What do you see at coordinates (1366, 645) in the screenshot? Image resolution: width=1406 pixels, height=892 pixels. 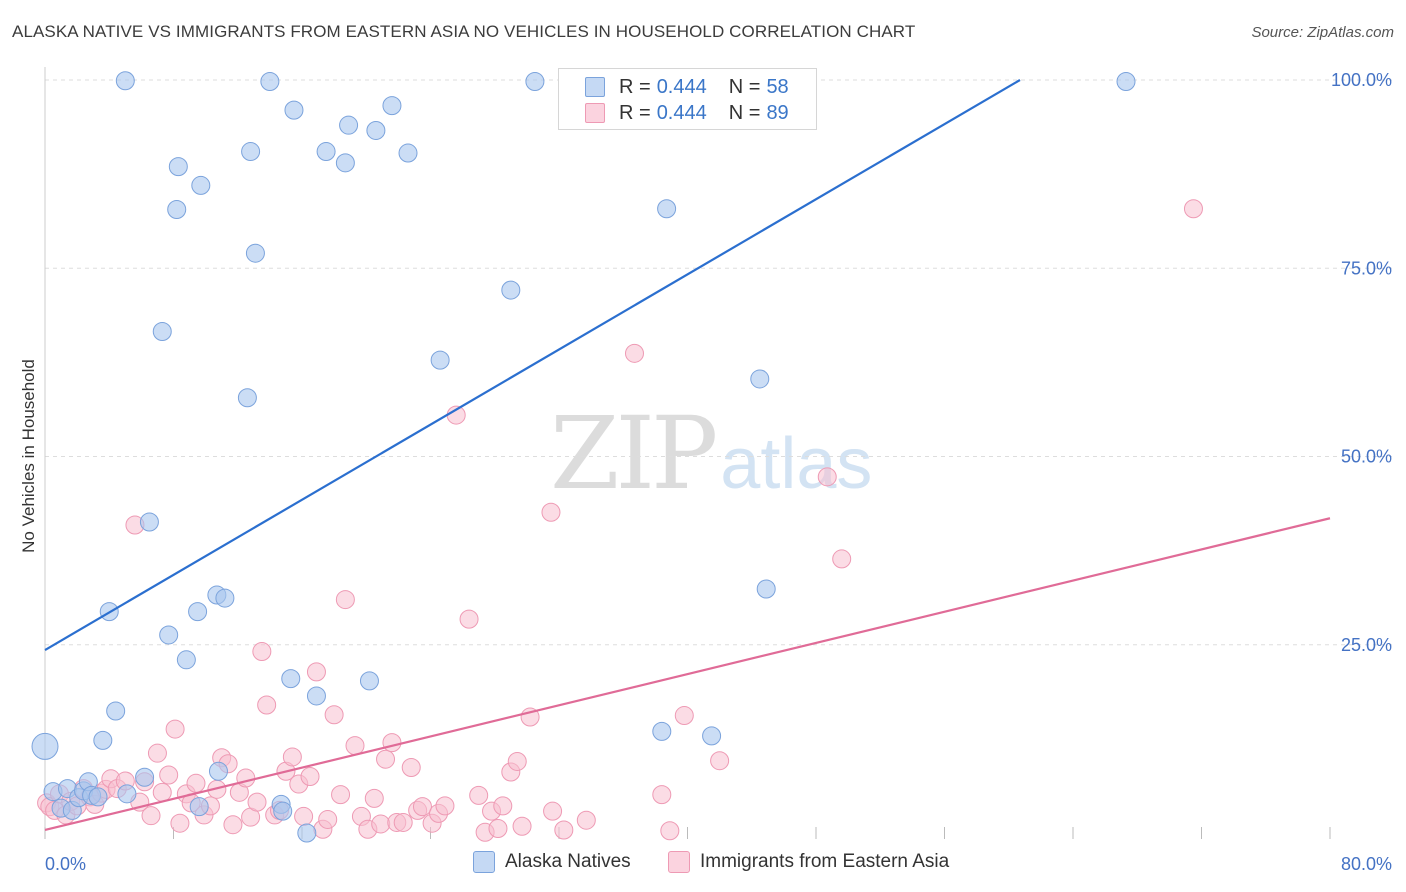 I see `y-tick-label: 25.0%` at bounding box center [1366, 645].